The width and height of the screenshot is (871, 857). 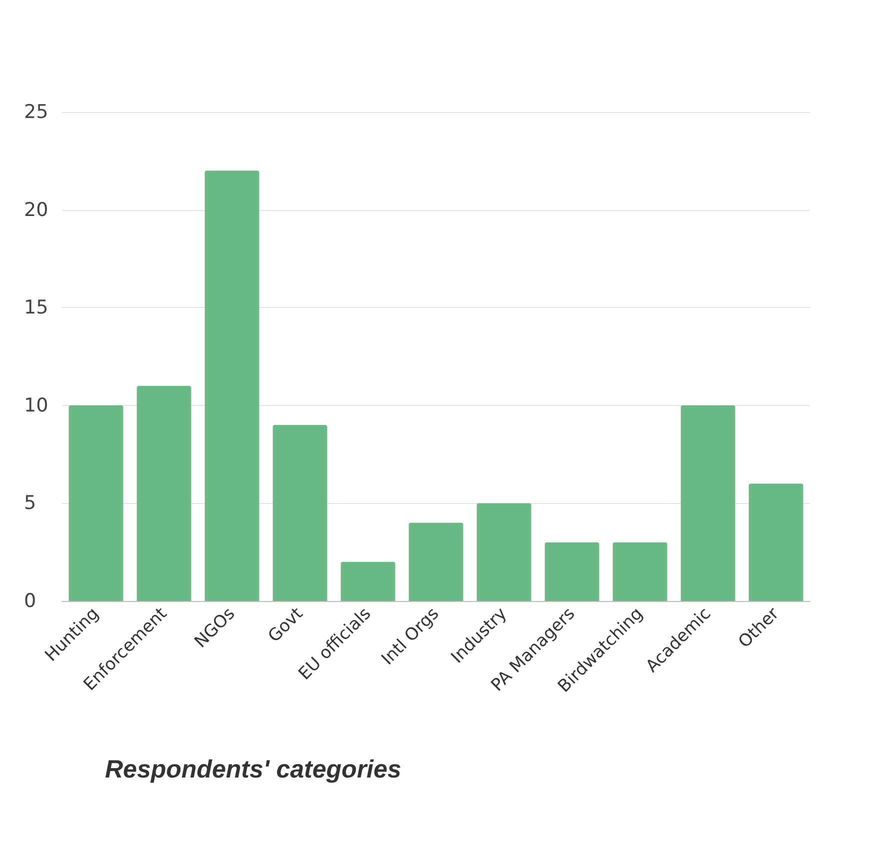 I want to click on y-tick-label: 25, so click(x=36, y=112).